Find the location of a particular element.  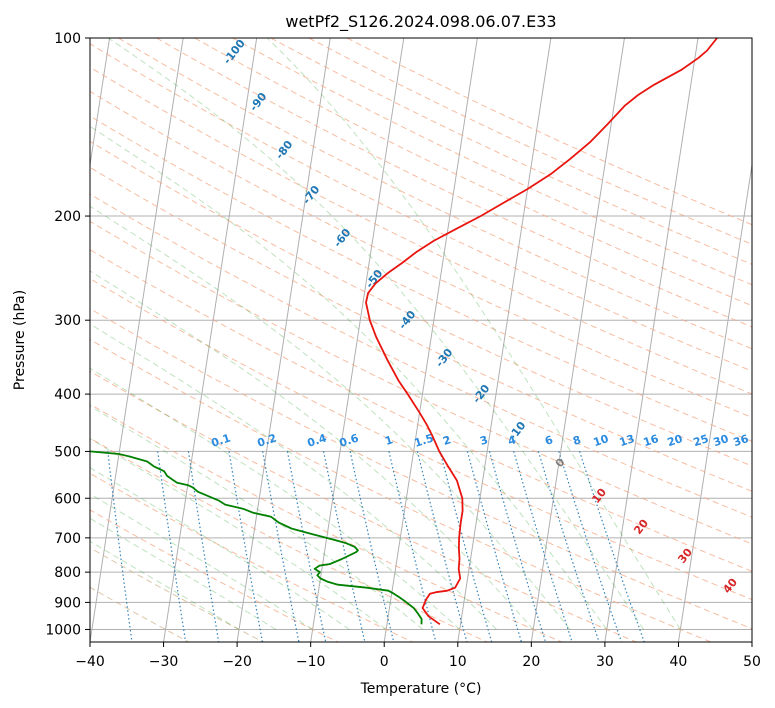

x-tick-label: 50 is located at coordinates (752, 662).